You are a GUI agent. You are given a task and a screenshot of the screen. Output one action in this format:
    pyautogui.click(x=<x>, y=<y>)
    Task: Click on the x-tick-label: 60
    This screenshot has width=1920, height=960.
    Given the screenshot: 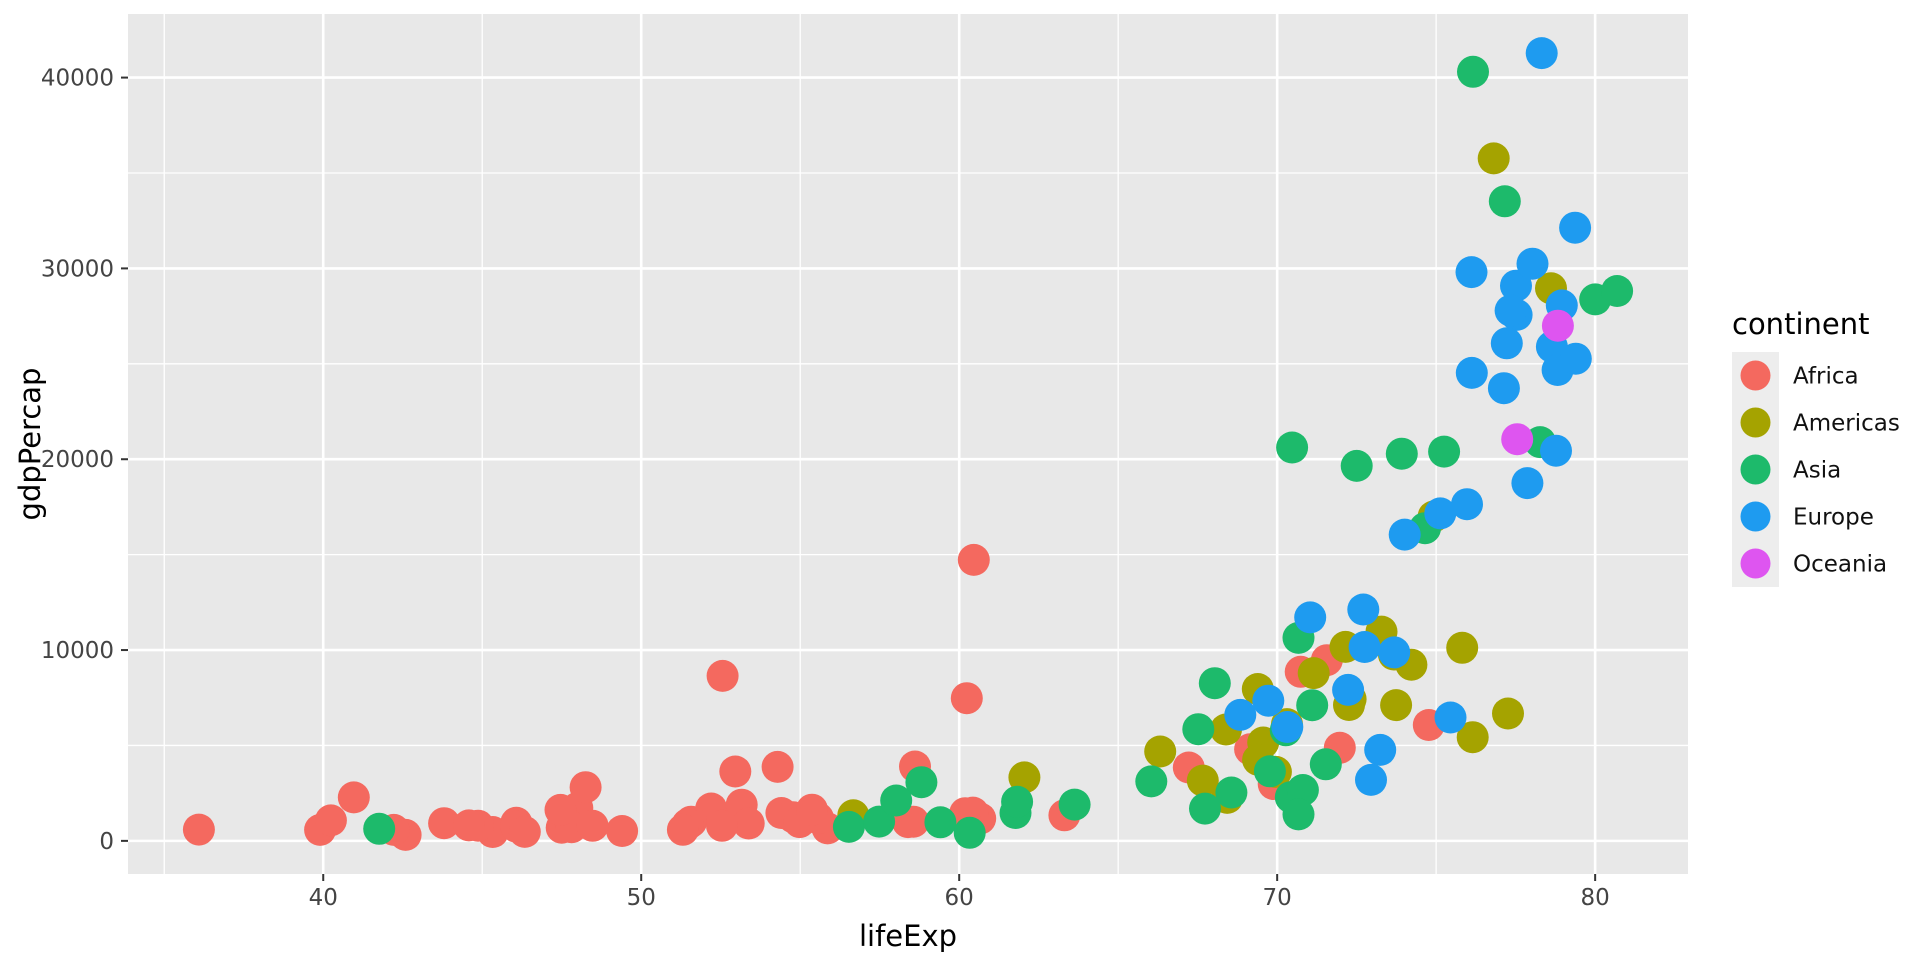 What is the action you would take?
    pyautogui.click(x=959, y=898)
    